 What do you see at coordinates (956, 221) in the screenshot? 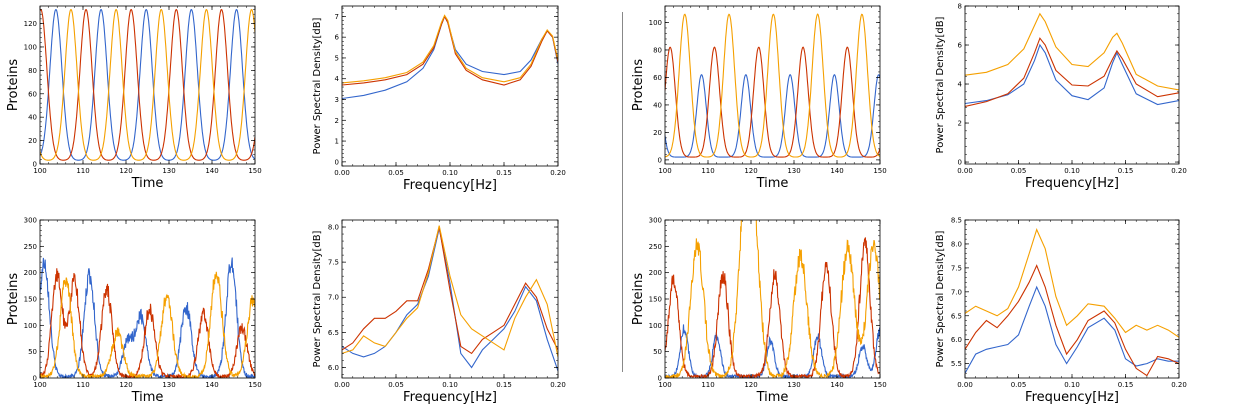
I see `y-tick-label: 8.5` at bounding box center [956, 221].